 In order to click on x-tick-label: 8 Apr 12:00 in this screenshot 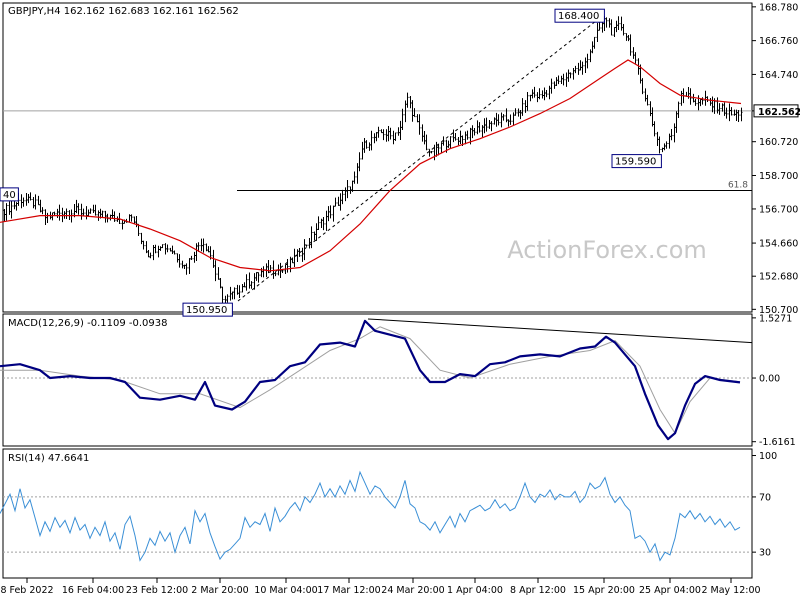, I will do `click(538, 590)`.